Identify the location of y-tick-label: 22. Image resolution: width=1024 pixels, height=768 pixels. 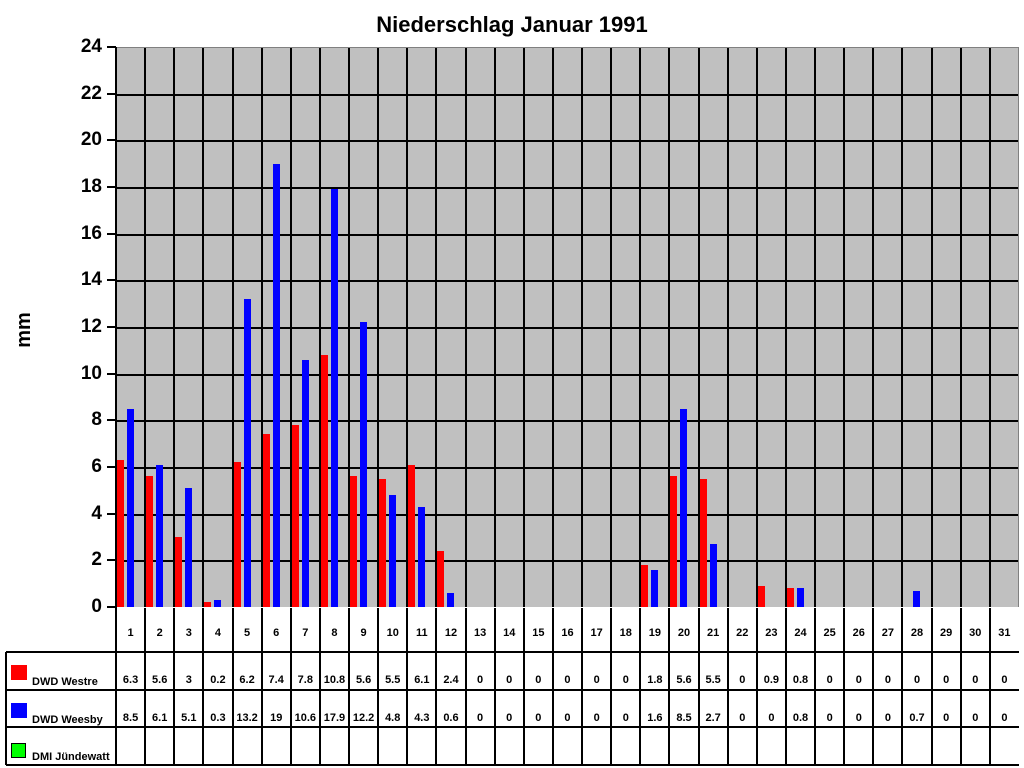
(91, 93).